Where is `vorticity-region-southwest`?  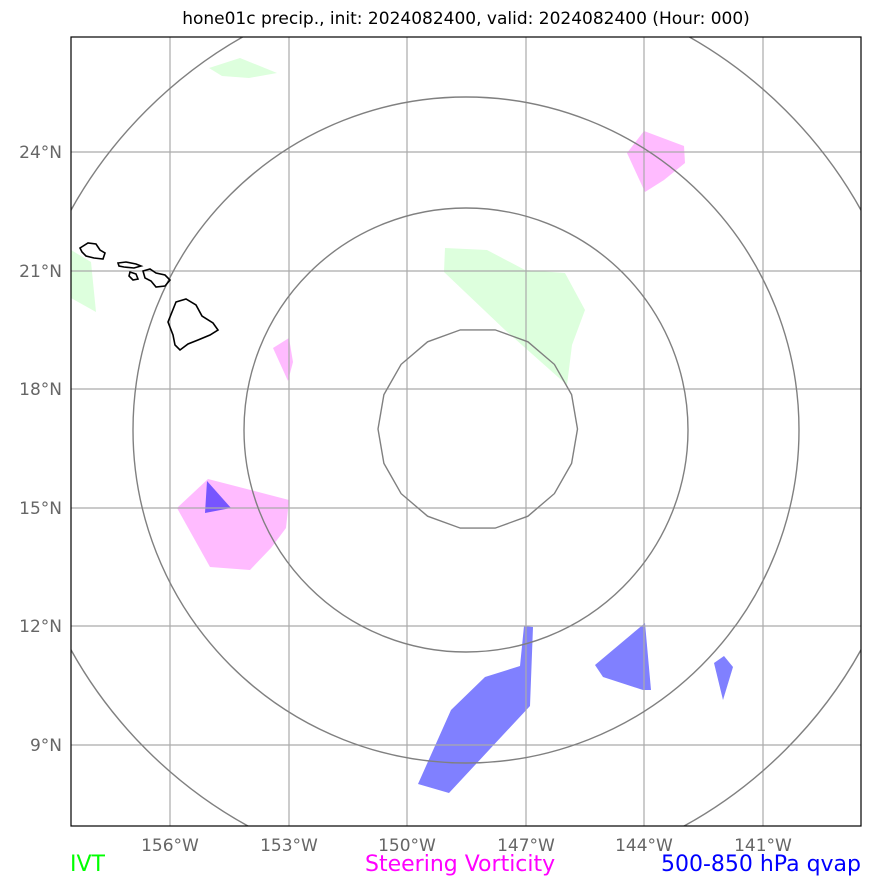 vorticity-region-southwest is located at coordinates (233, 524).